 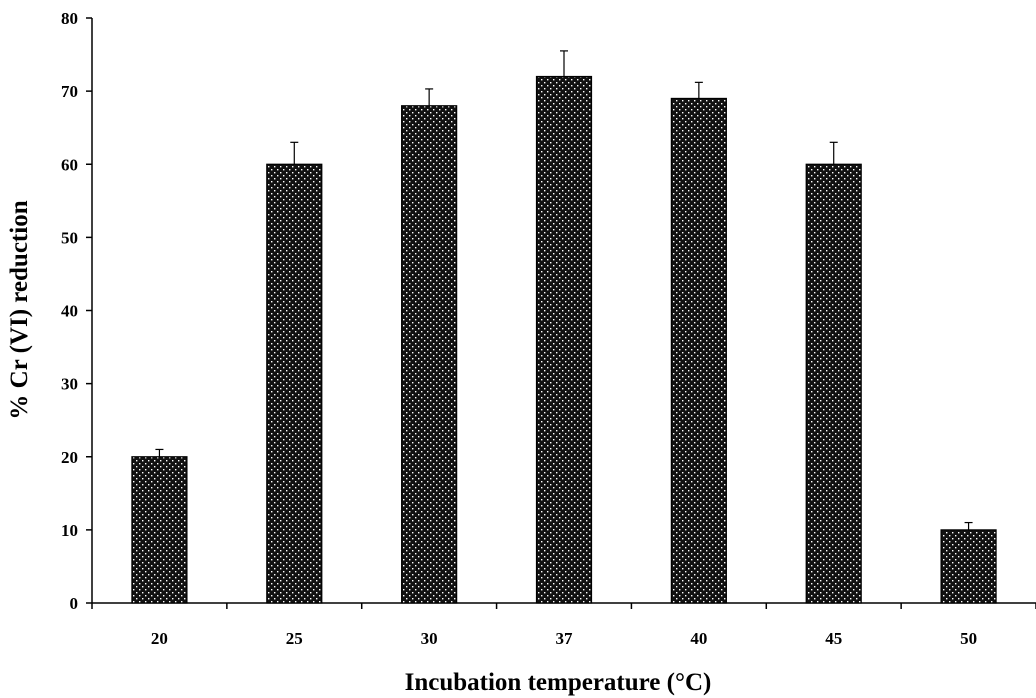 I want to click on x-tick-label: 20, so click(x=159, y=638).